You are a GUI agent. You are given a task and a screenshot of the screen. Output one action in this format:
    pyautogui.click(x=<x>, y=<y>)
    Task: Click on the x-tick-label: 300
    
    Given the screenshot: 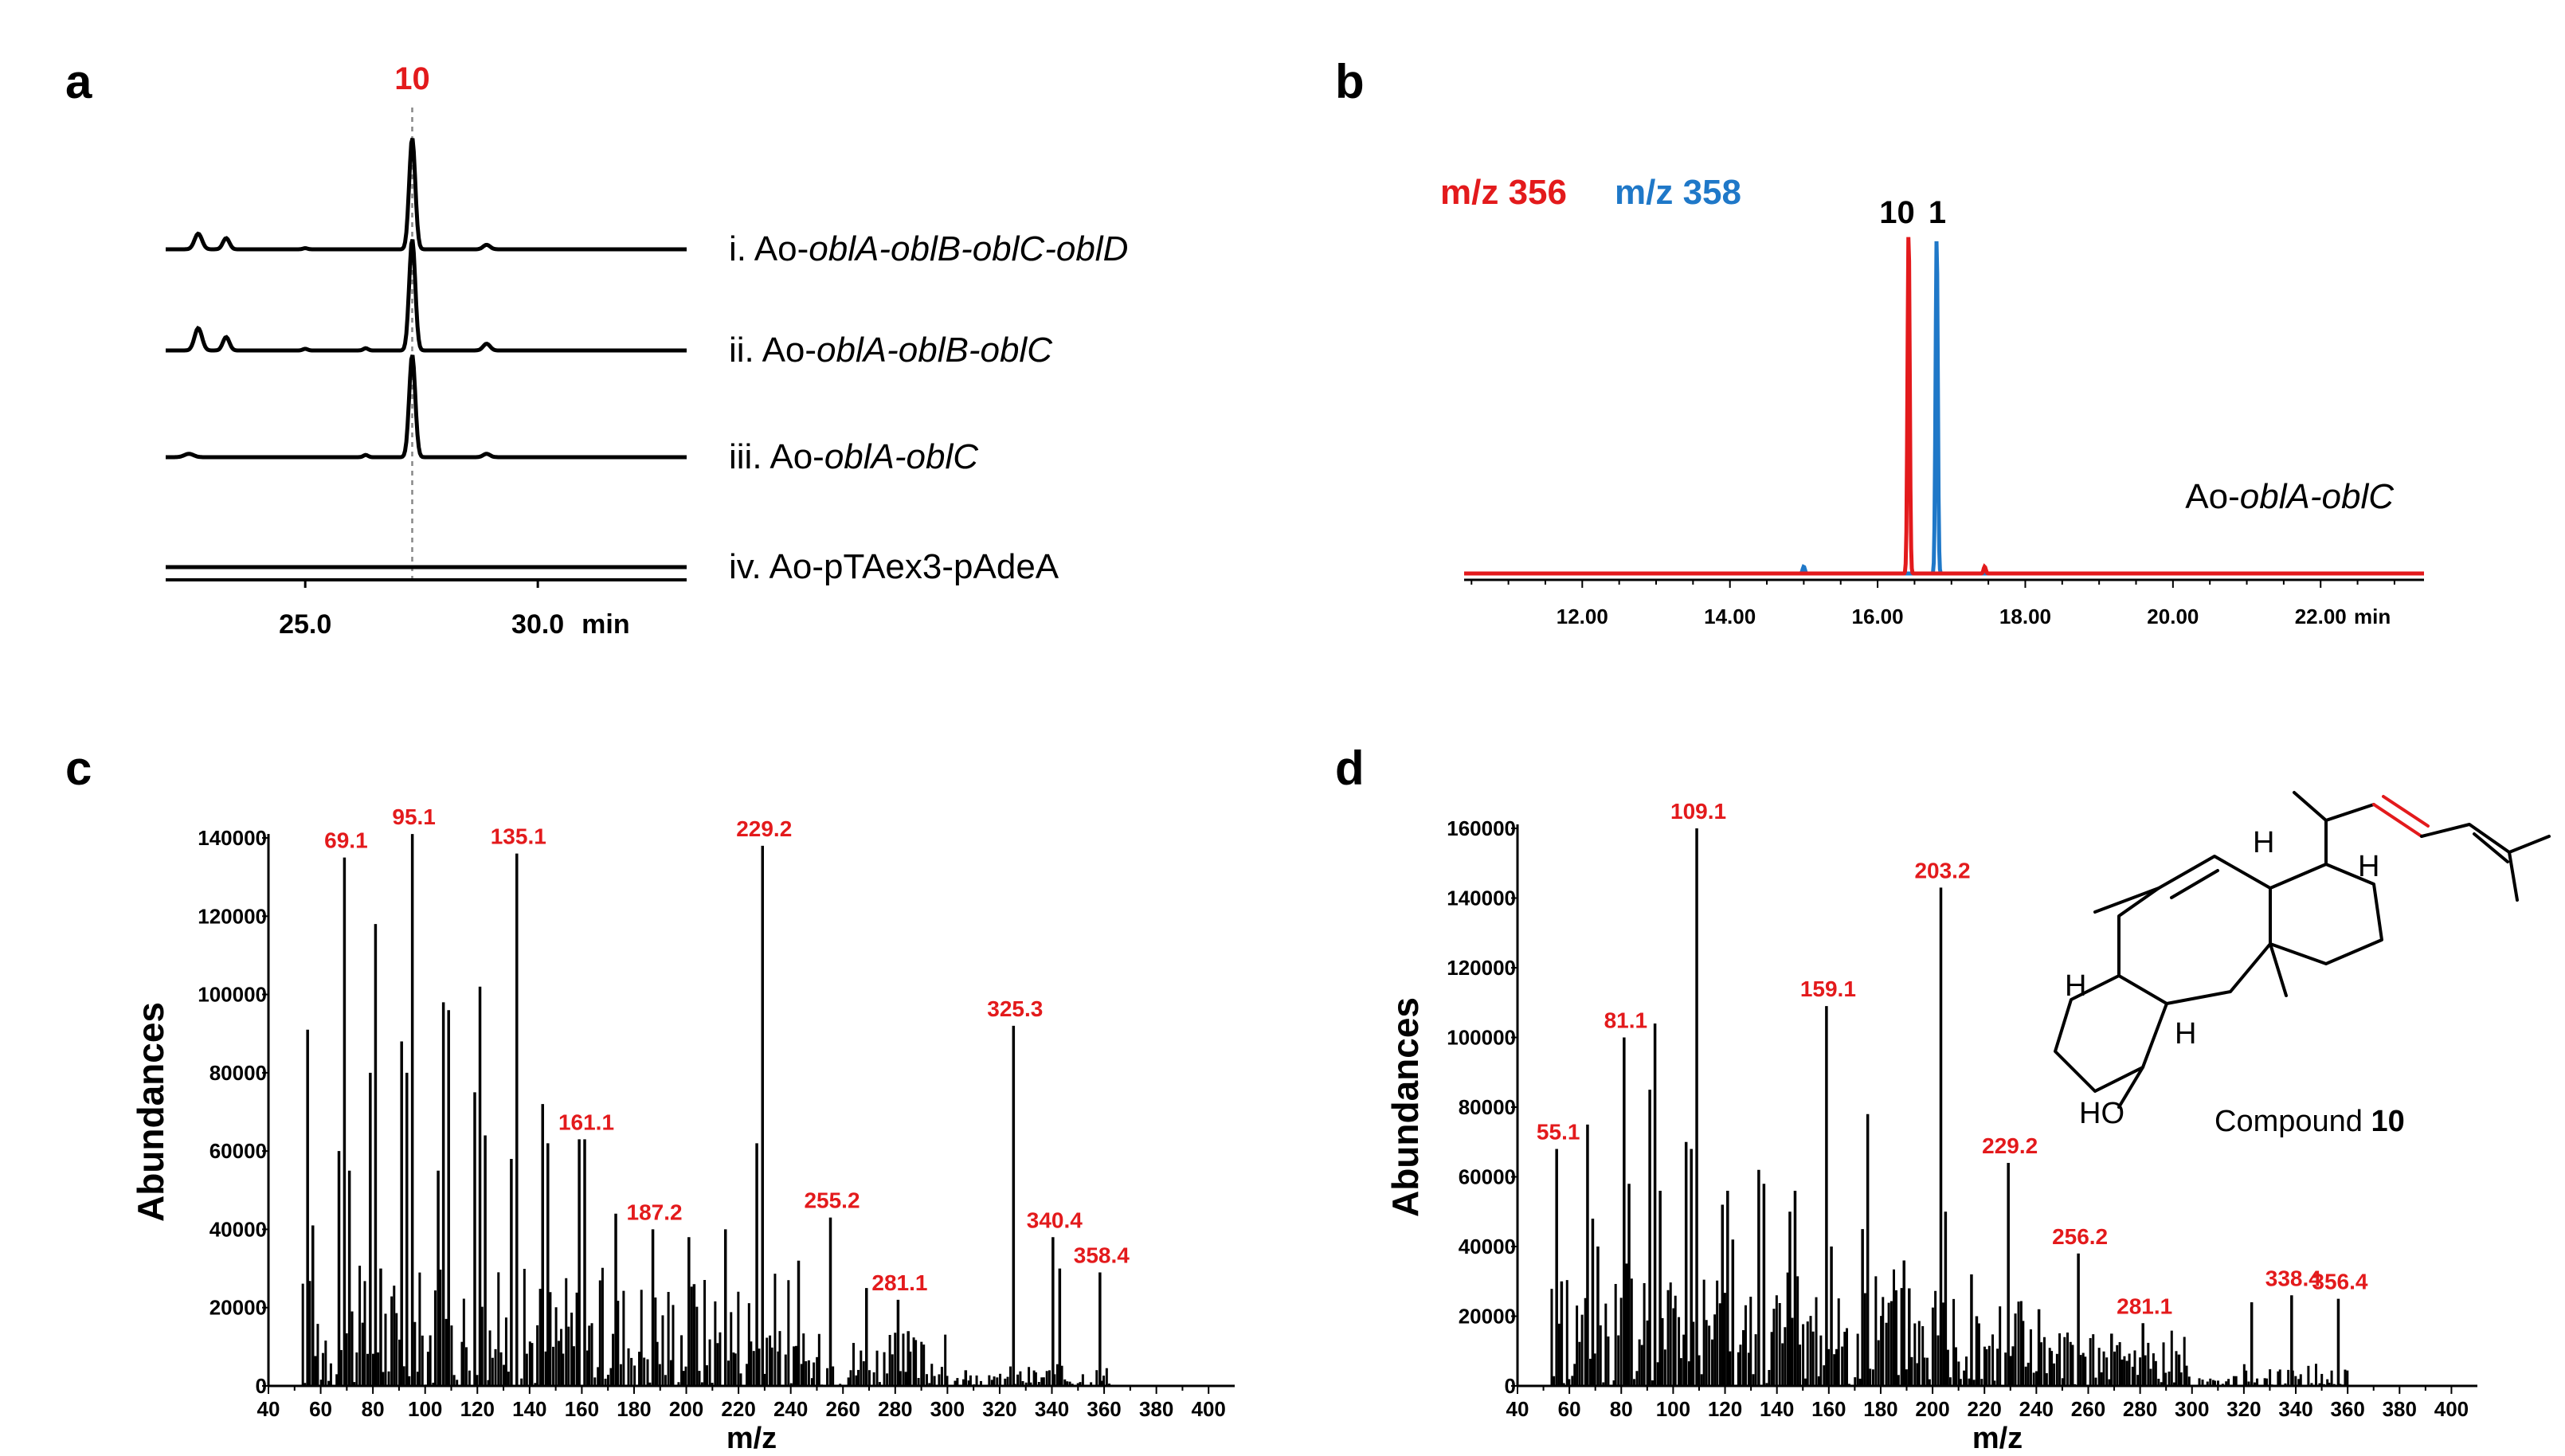 What is the action you would take?
    pyautogui.click(x=947, y=1409)
    